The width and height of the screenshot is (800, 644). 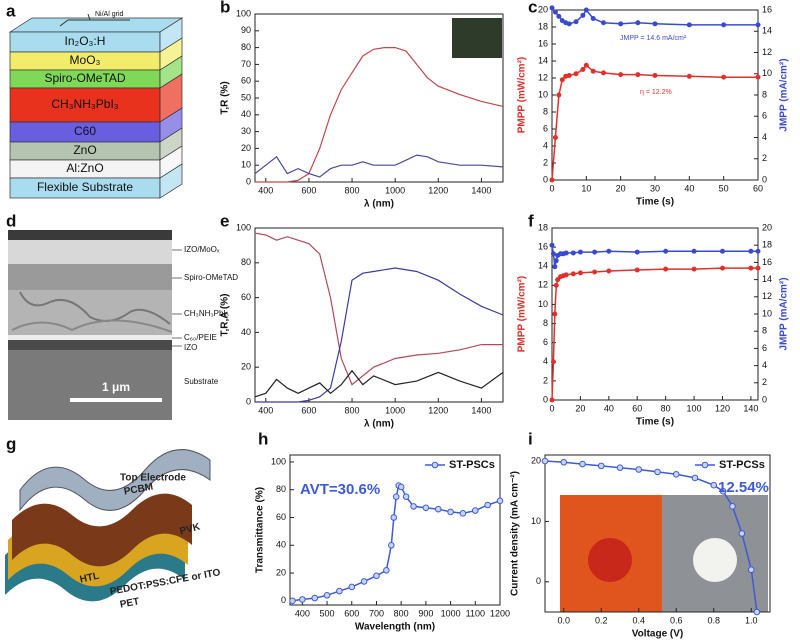 What do you see at coordinates (545, 380) in the screenshot?
I see `y-tick-label: 2` at bounding box center [545, 380].